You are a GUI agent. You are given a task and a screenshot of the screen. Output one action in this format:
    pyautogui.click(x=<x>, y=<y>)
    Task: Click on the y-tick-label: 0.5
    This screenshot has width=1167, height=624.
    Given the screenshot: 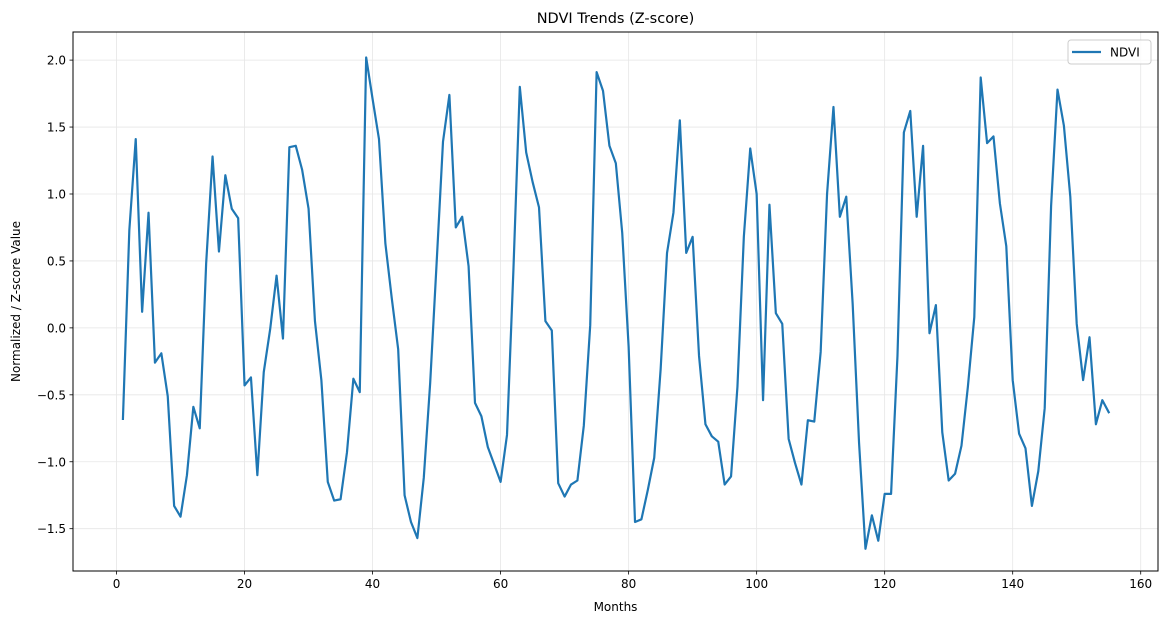 What is the action you would take?
    pyautogui.click(x=56, y=261)
    